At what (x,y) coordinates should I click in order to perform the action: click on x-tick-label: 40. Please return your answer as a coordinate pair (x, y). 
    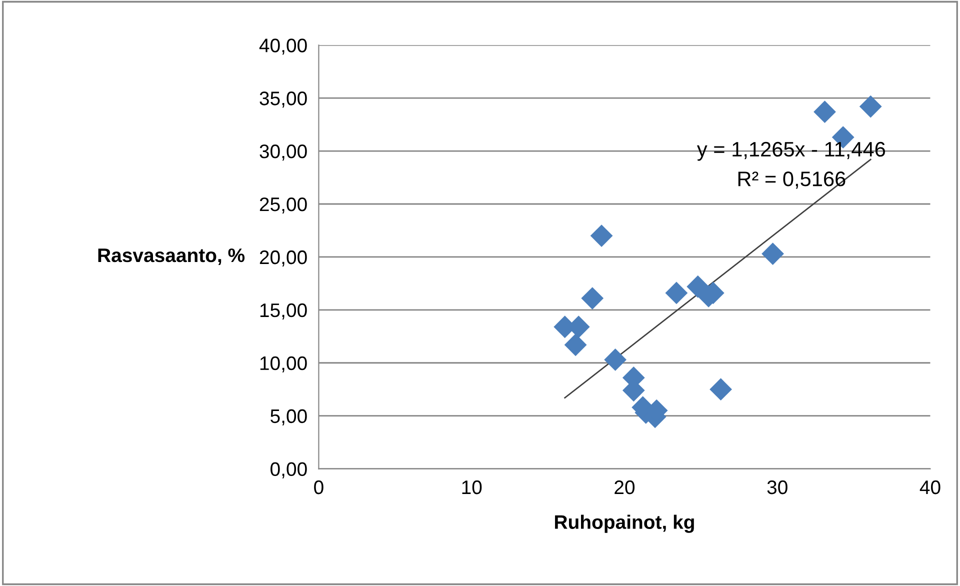
    Looking at the image, I should click on (930, 487).